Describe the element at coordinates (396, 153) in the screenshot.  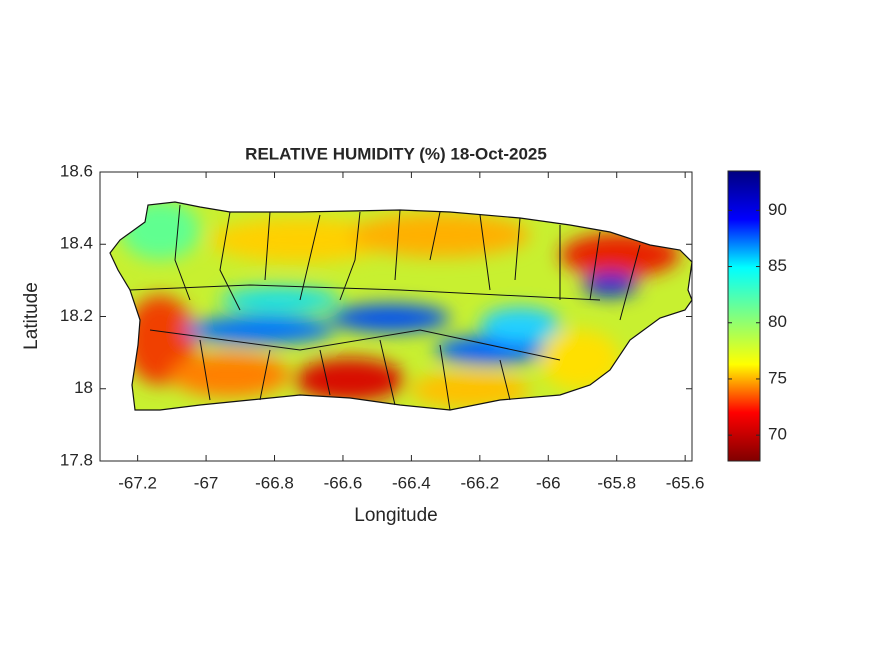
I see `chart-title: RELATIVE HUMIDITY (%) 18-Oct-2025` at that location.